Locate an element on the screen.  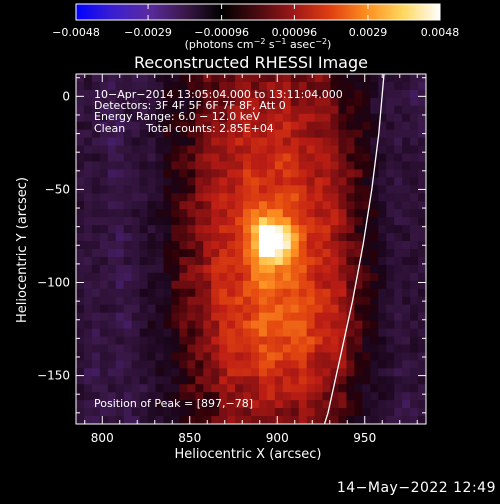
colorbar-units: (photons cm−2 s−1 asec−2) is located at coordinates (258, 44).